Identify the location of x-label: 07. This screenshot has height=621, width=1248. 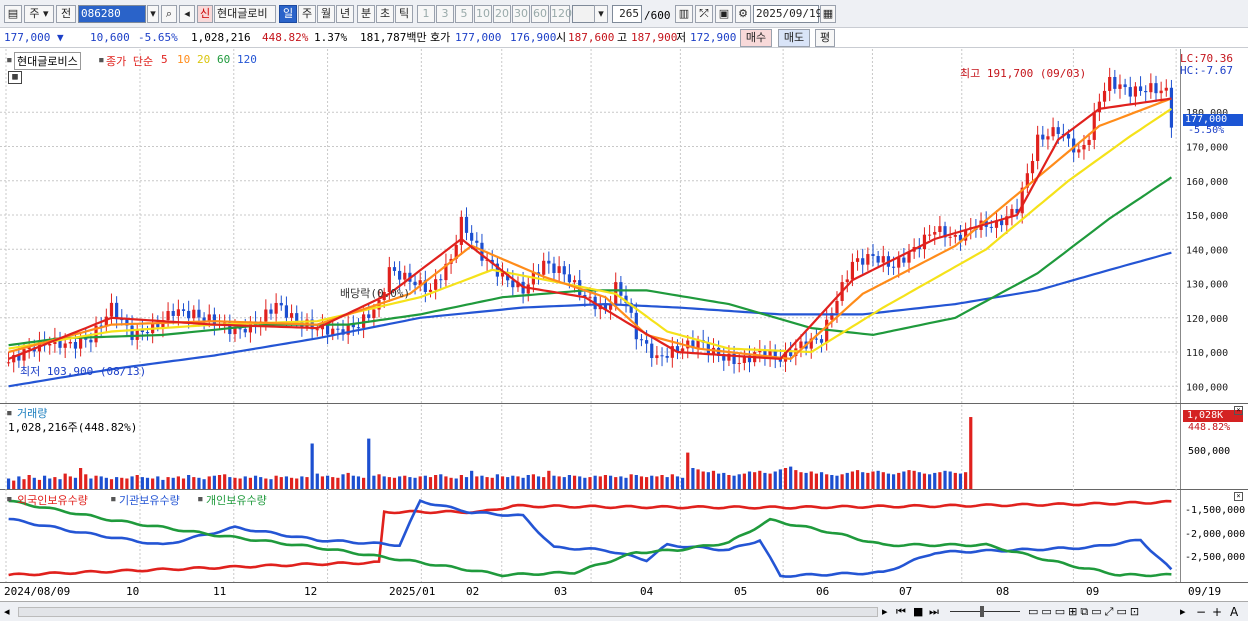
(906, 591).